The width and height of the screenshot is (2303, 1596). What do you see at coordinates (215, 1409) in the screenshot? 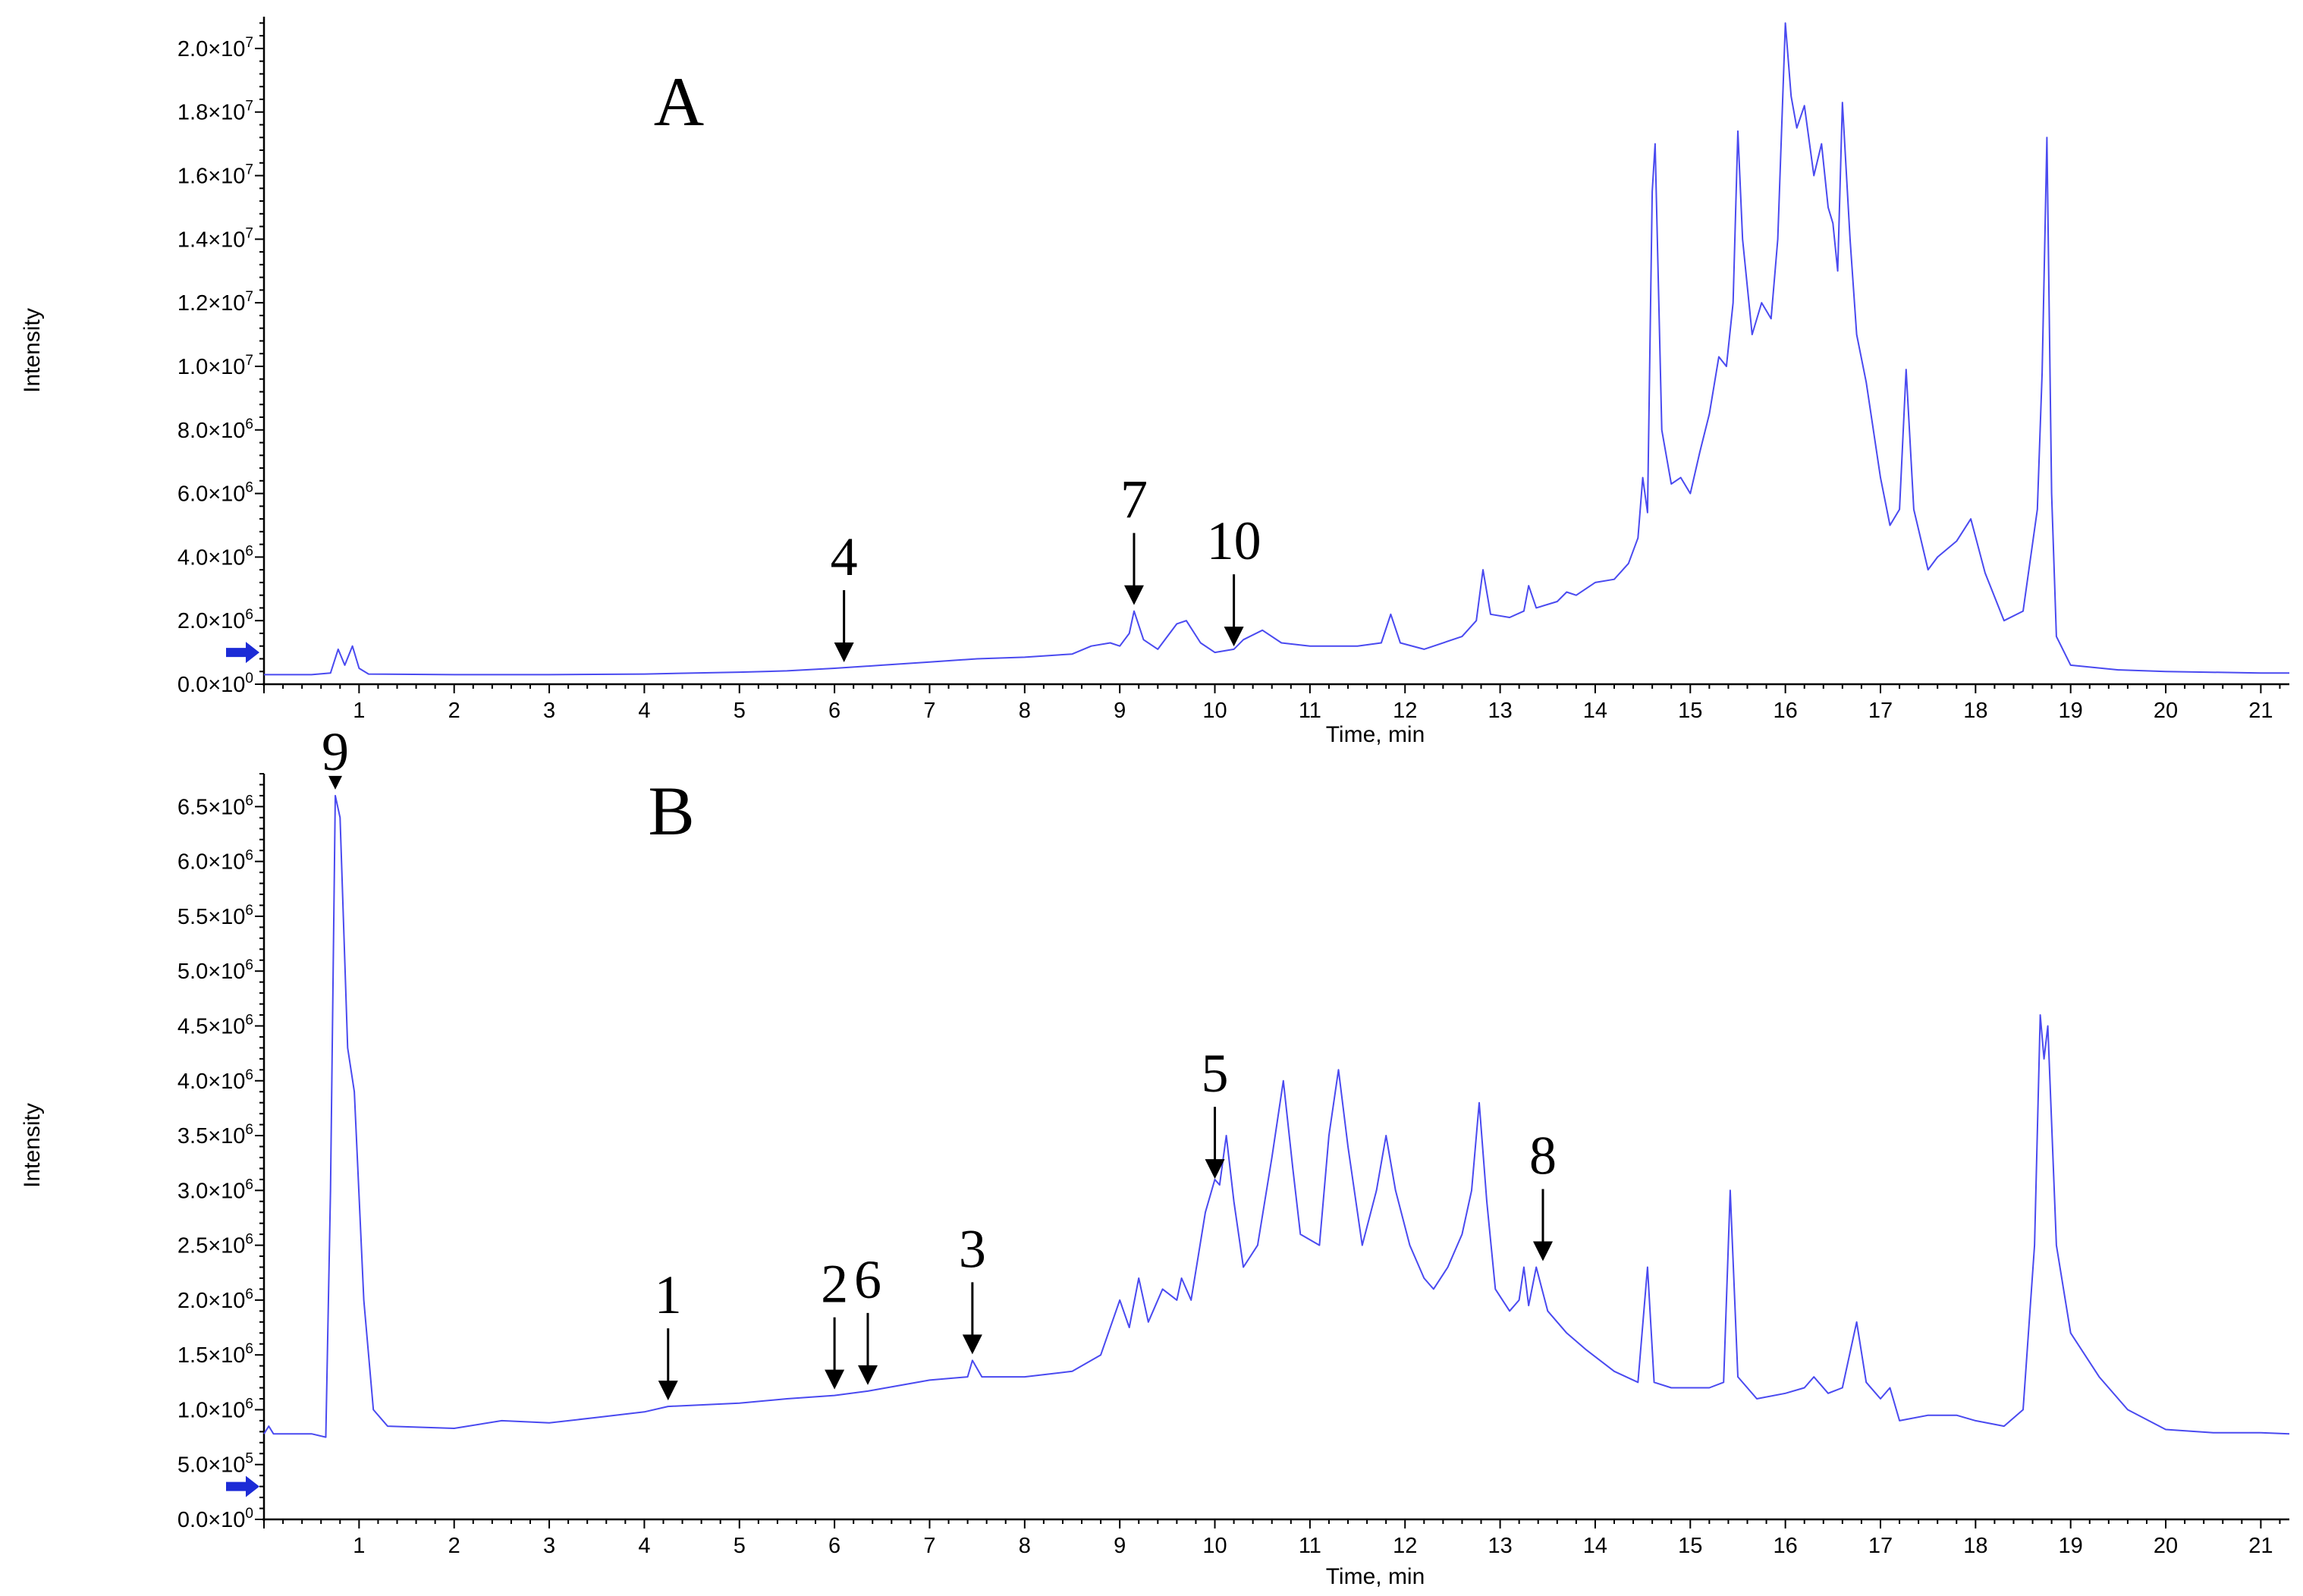
I see `panel-b-y-tick-label: 1.0×10⁶` at bounding box center [215, 1409].